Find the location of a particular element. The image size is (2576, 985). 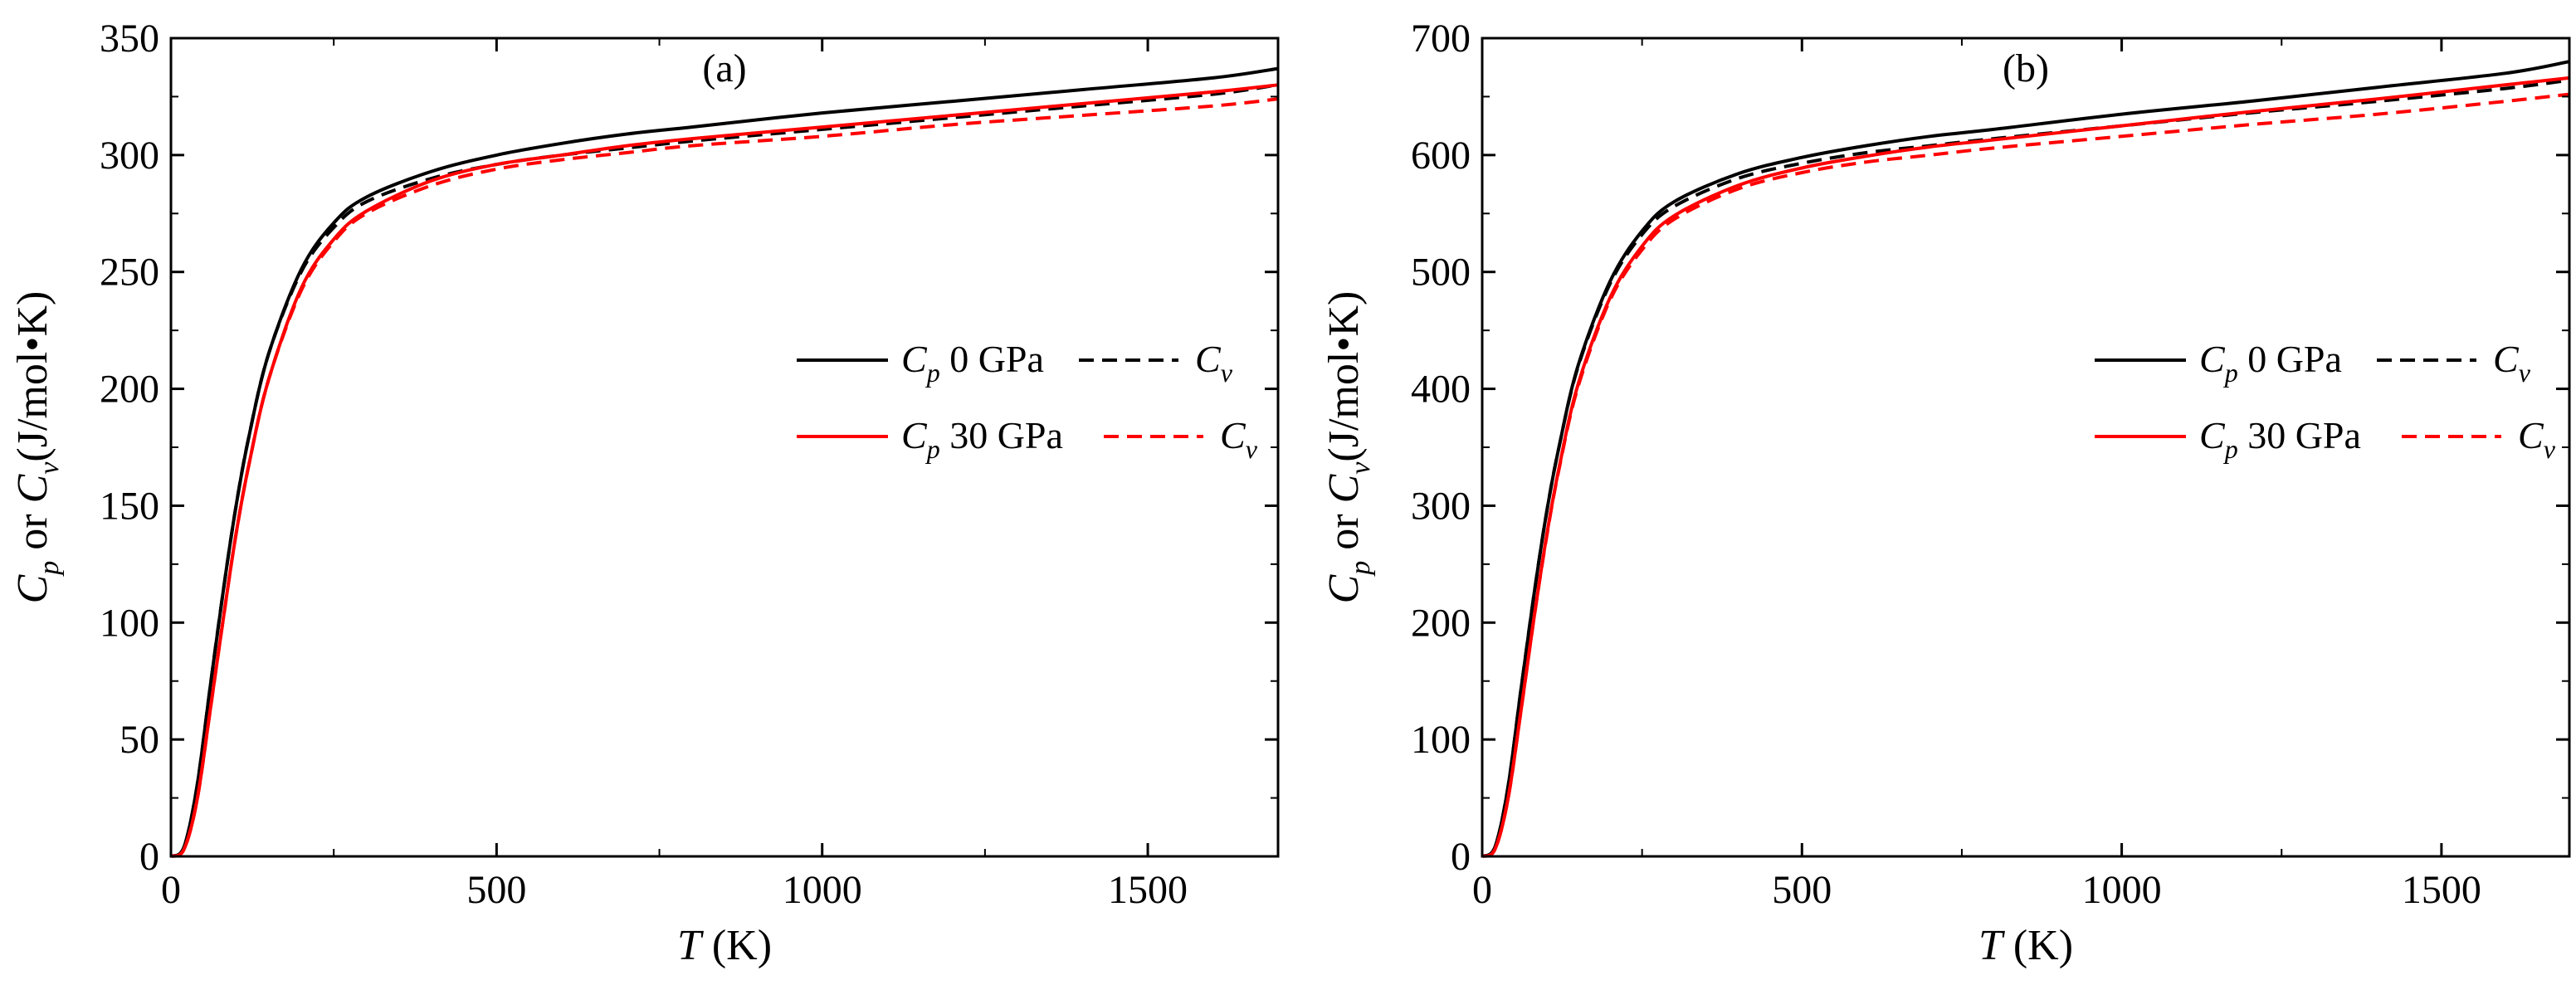

y-tick-label: 150 is located at coordinates (129, 506).